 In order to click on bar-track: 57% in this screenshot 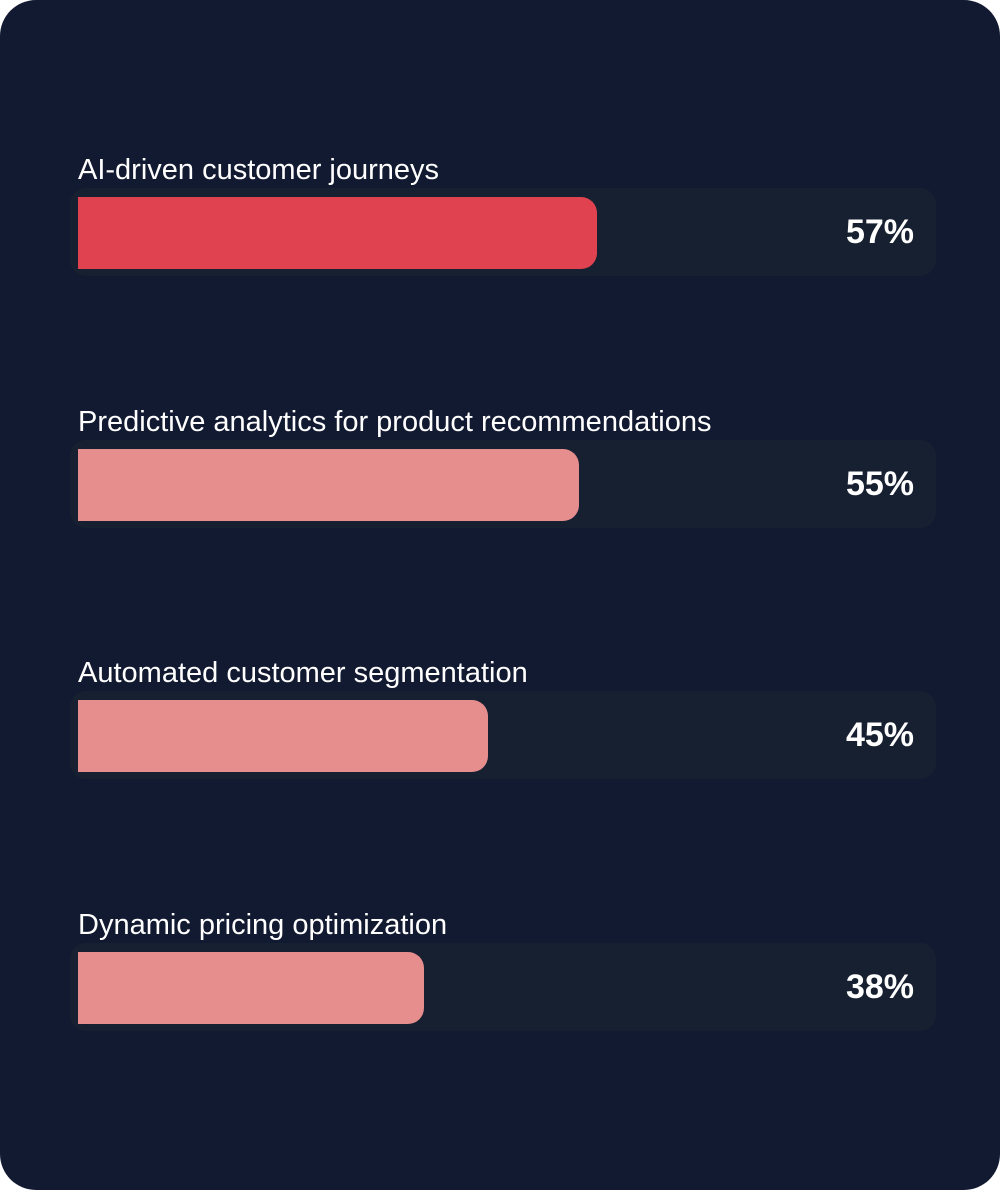, I will do `click(503, 232)`.